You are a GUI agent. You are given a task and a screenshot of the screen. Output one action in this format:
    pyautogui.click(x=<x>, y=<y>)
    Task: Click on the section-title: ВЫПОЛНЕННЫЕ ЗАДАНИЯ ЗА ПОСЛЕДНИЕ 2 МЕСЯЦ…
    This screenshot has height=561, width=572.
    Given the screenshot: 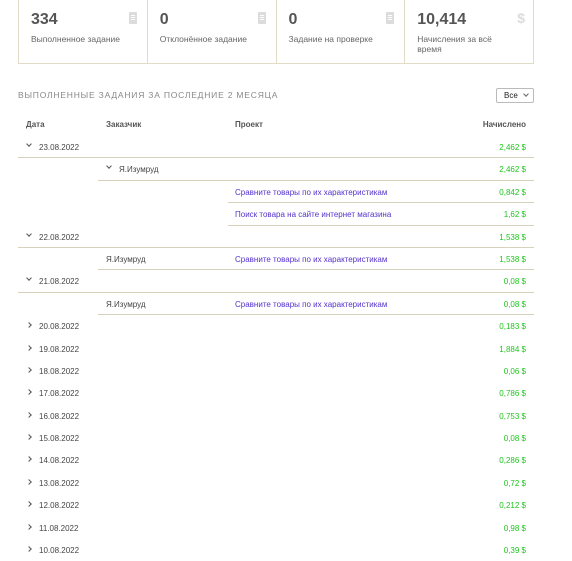 What is the action you would take?
    pyautogui.click(x=148, y=95)
    